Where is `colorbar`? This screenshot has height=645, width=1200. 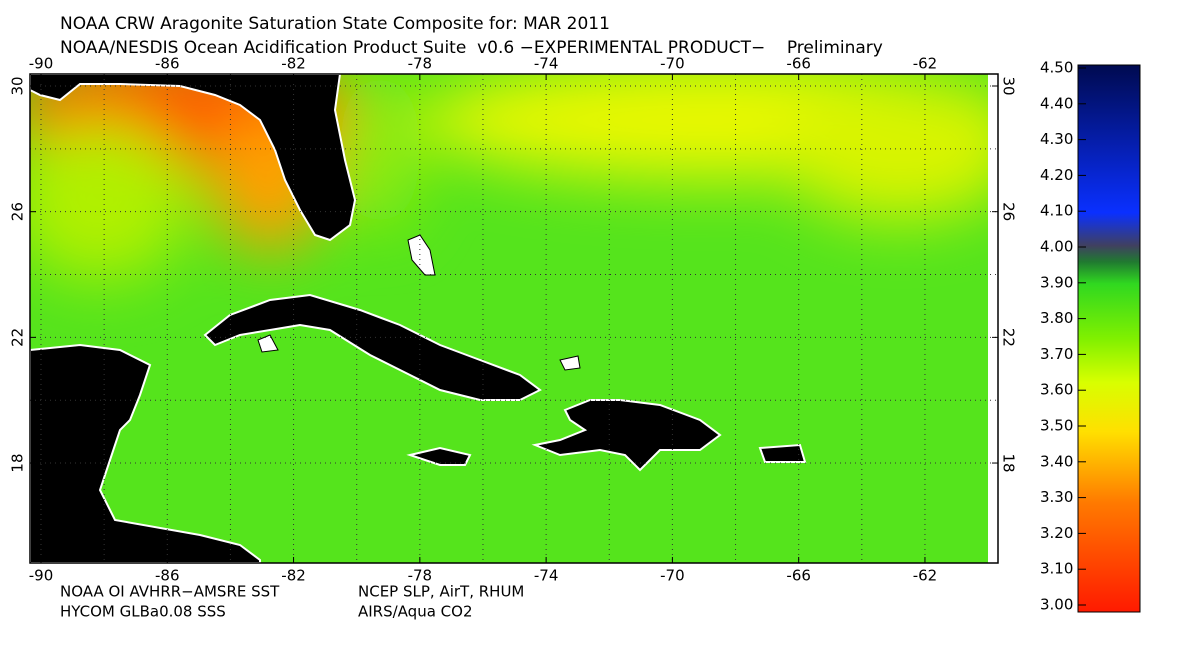
colorbar is located at coordinates (1109, 338).